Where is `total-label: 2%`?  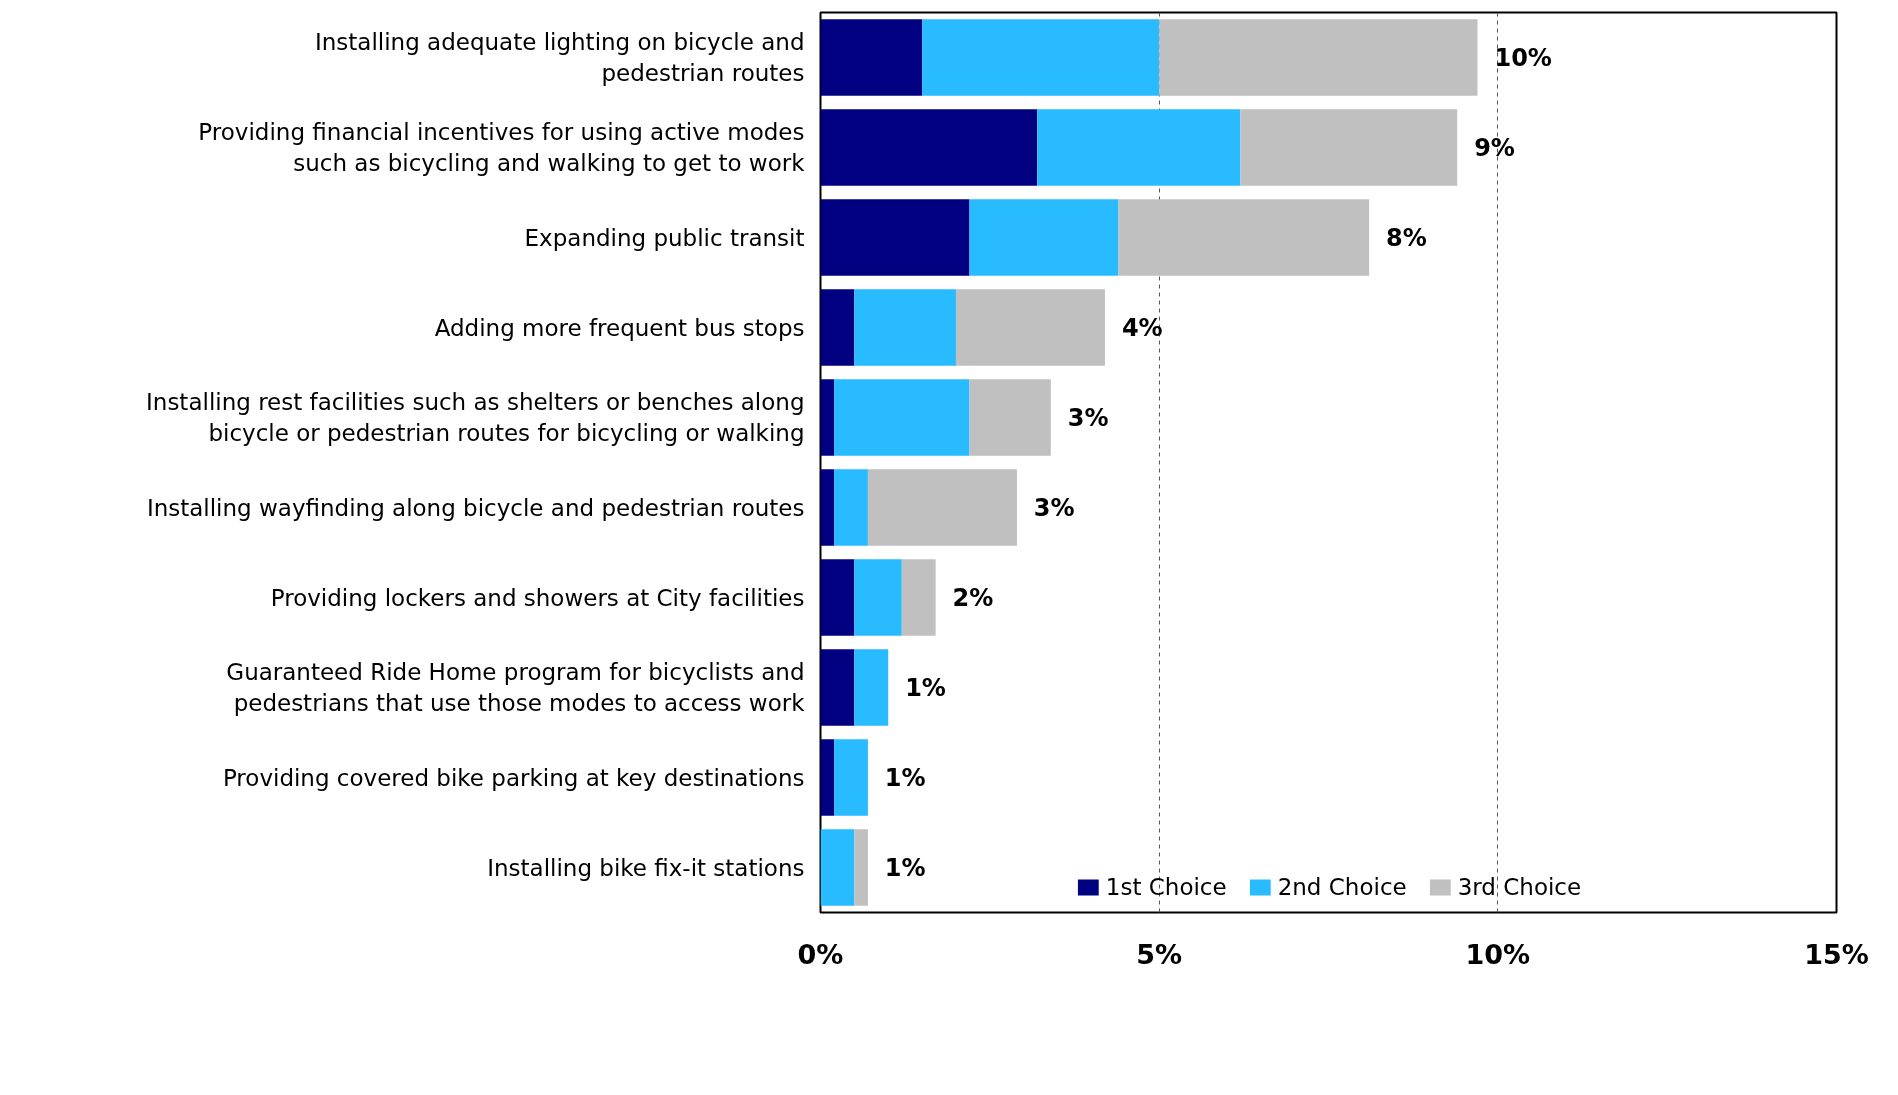 total-label: 2% is located at coordinates (973, 597).